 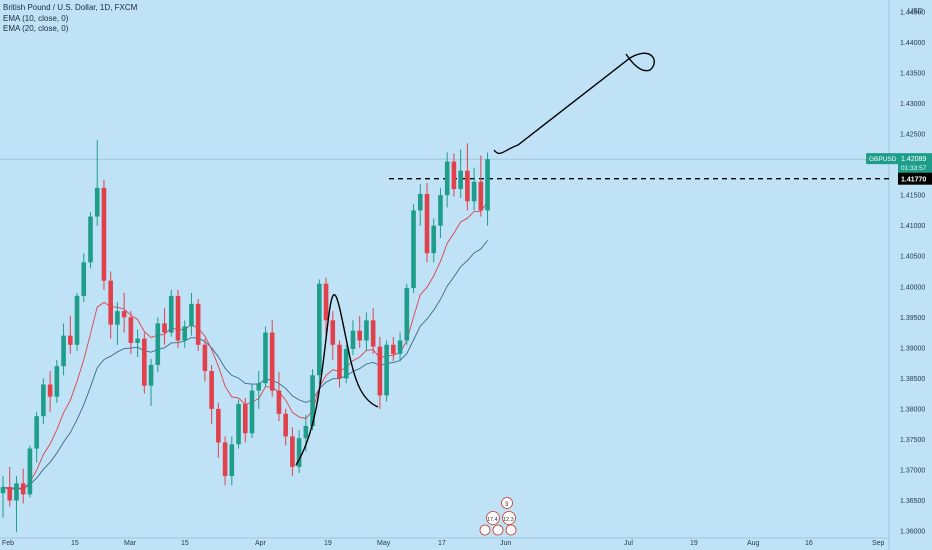 What do you see at coordinates (914, 168) in the screenshot?
I see `countdown-label: 01:33:57` at bounding box center [914, 168].